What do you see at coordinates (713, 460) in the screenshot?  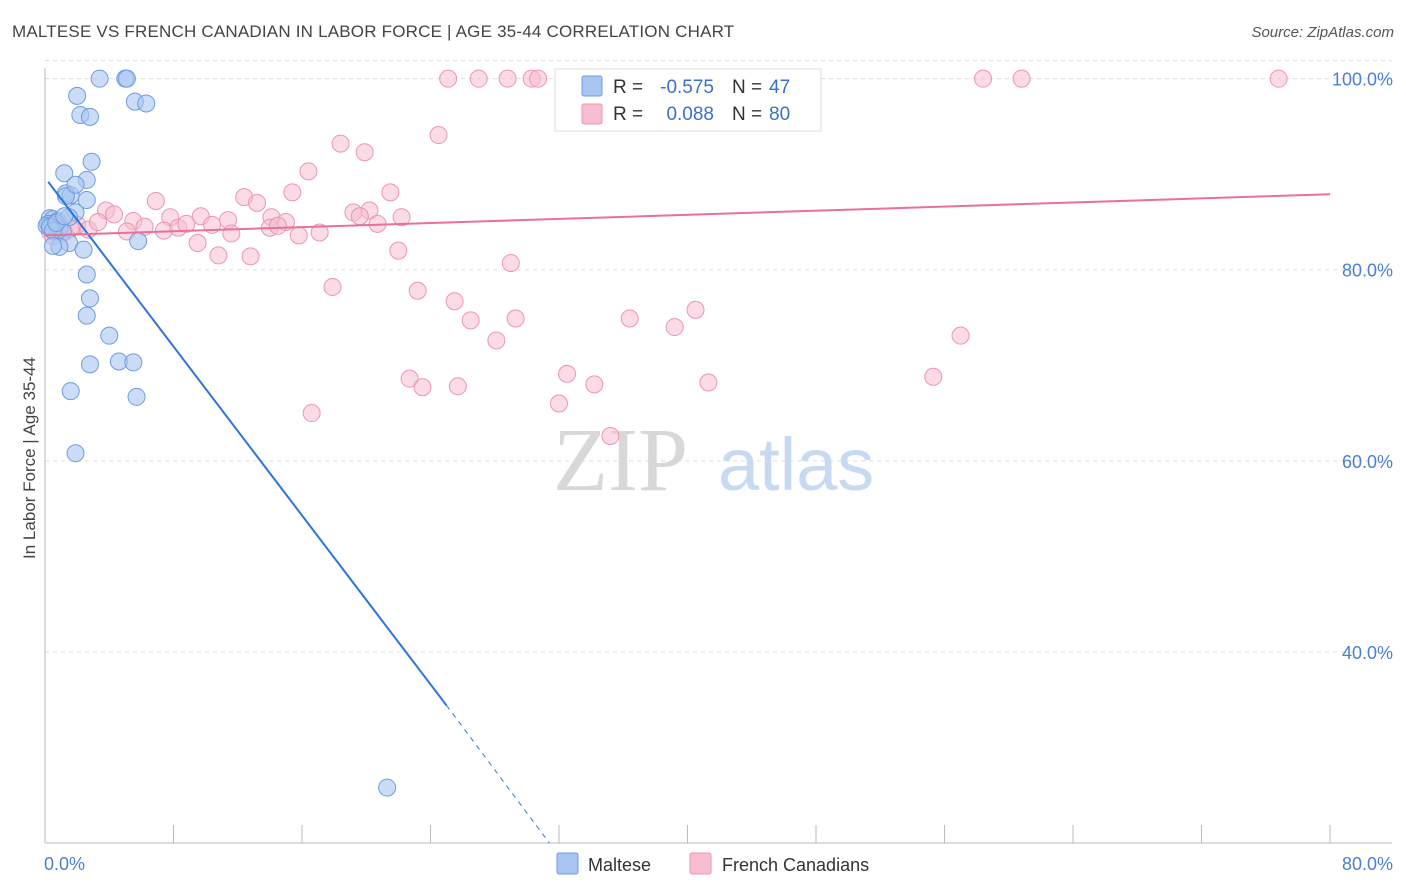 I see `watermark: ZIP atlas` at bounding box center [713, 460].